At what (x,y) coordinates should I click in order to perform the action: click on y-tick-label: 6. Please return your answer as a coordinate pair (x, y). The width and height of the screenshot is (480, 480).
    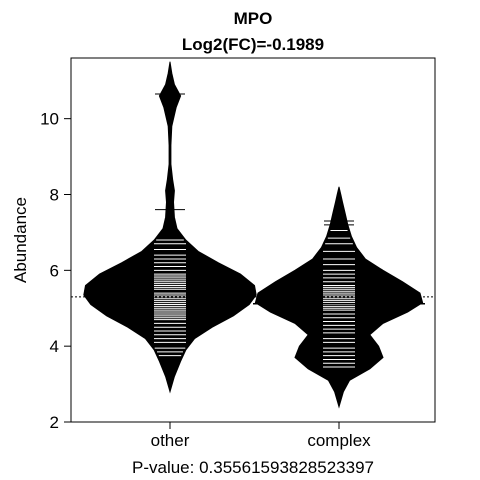
    Looking at the image, I should click on (54, 270).